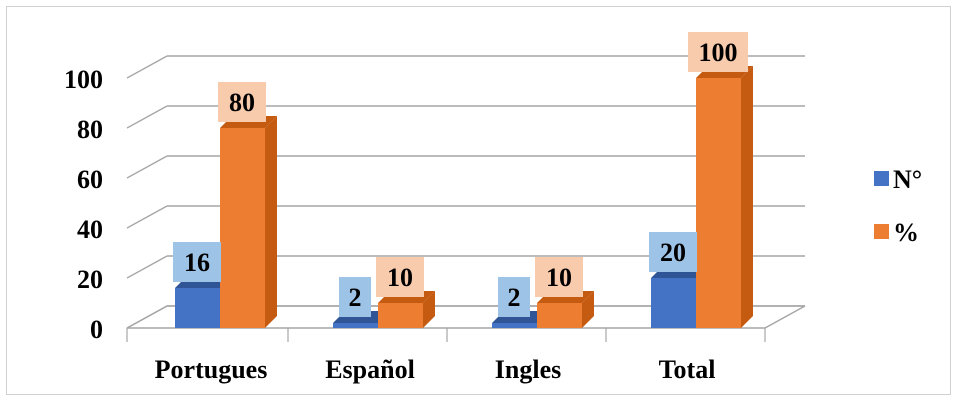 This screenshot has width=957, height=406. I want to click on y-axis-ticks: 0 20 40 60 80 100, so click(83, 204).